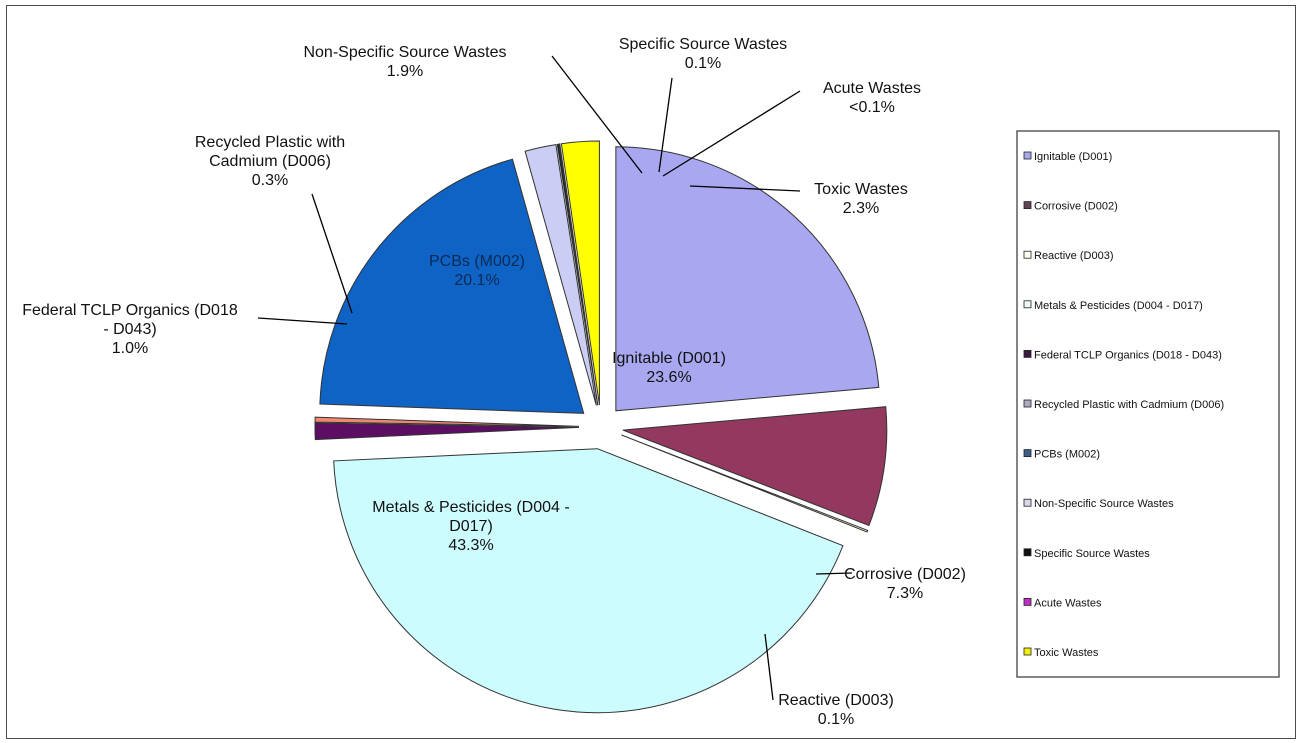 The width and height of the screenshot is (1302, 743). What do you see at coordinates (769, 667) in the screenshot?
I see `leader-line-reactive` at bounding box center [769, 667].